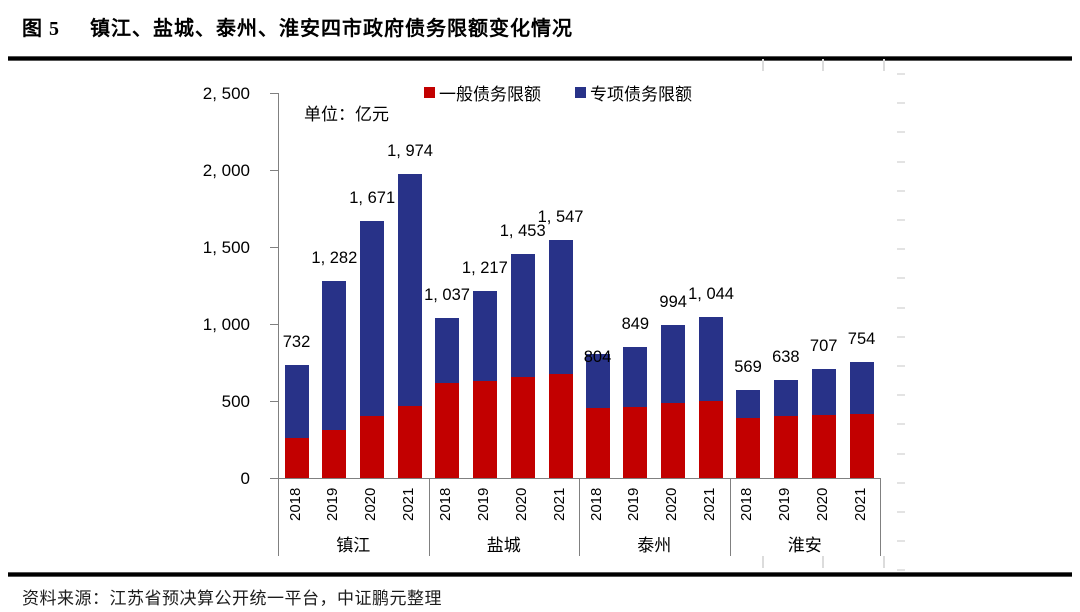 This screenshot has height=612, width=1080. I want to click on y-axis-label: 2, 000, so click(226, 170).